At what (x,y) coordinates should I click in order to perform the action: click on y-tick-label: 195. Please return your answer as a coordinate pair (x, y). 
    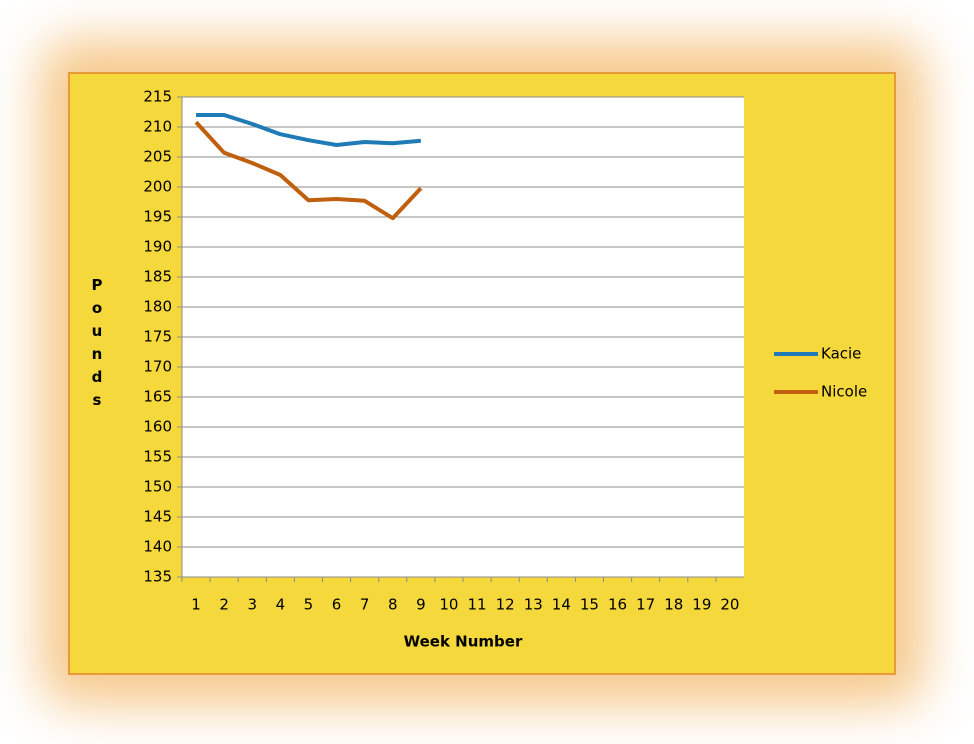
    Looking at the image, I should click on (157, 217).